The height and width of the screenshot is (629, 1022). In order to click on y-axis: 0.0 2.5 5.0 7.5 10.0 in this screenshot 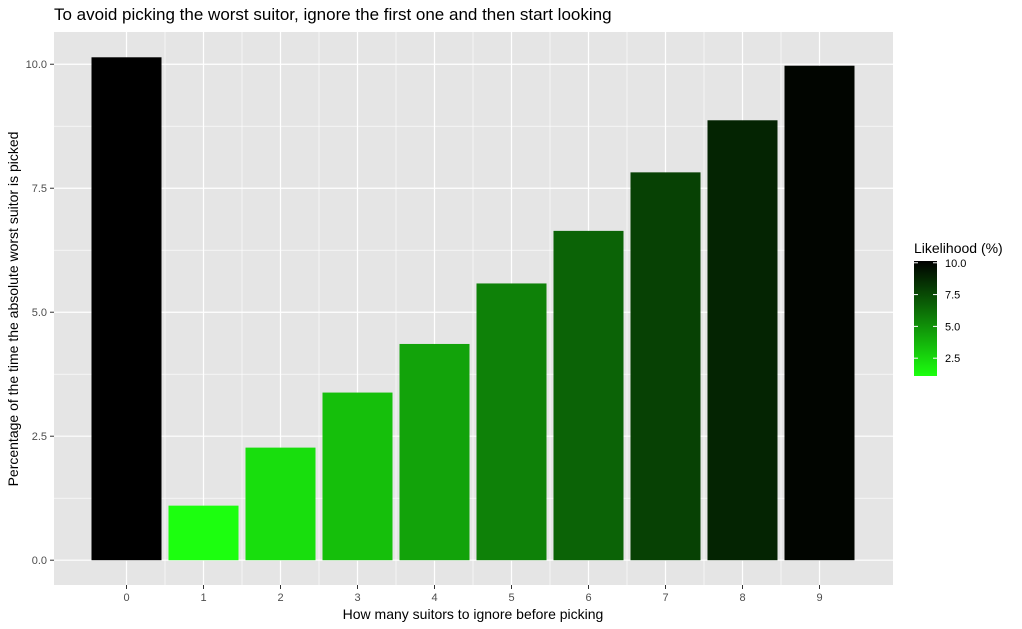, I will do `click(40, 313)`.